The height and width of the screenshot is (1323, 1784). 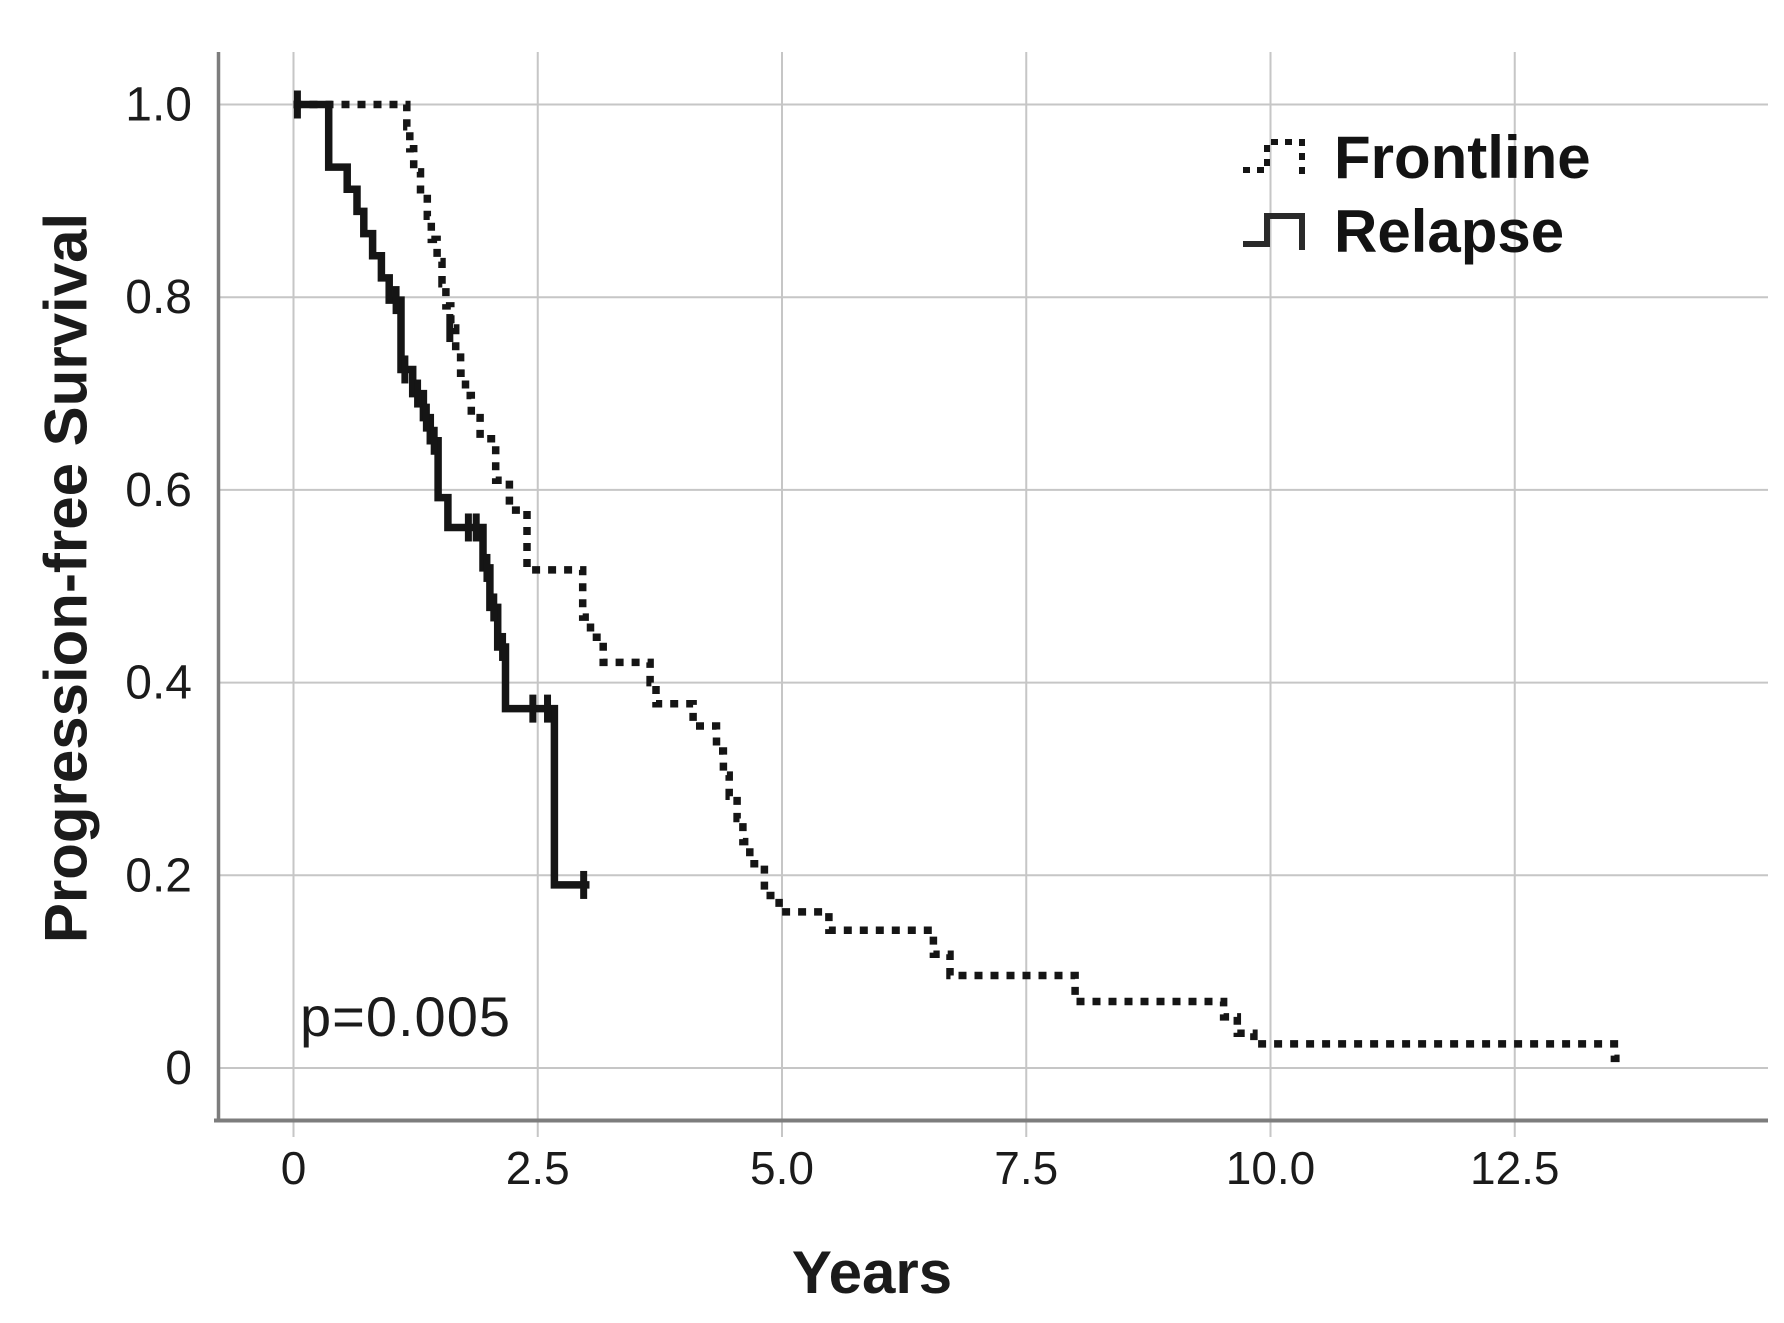 I want to click on legend-label-relapse: Relapse, so click(x=1449, y=231).